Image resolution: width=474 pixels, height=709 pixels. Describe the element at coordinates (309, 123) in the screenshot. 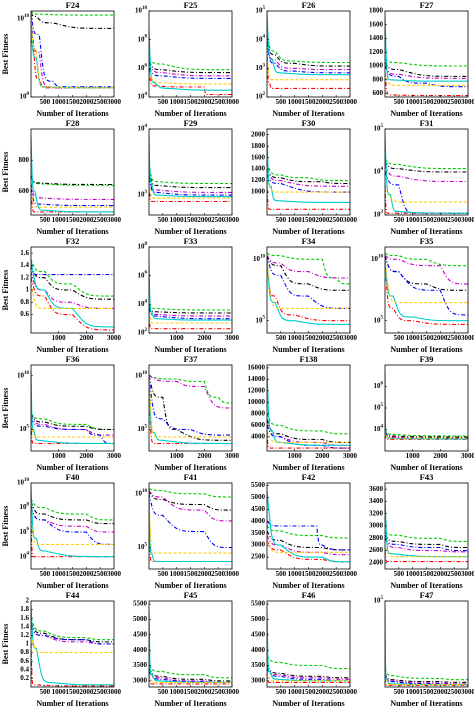

I see `chart-title: F30` at that location.